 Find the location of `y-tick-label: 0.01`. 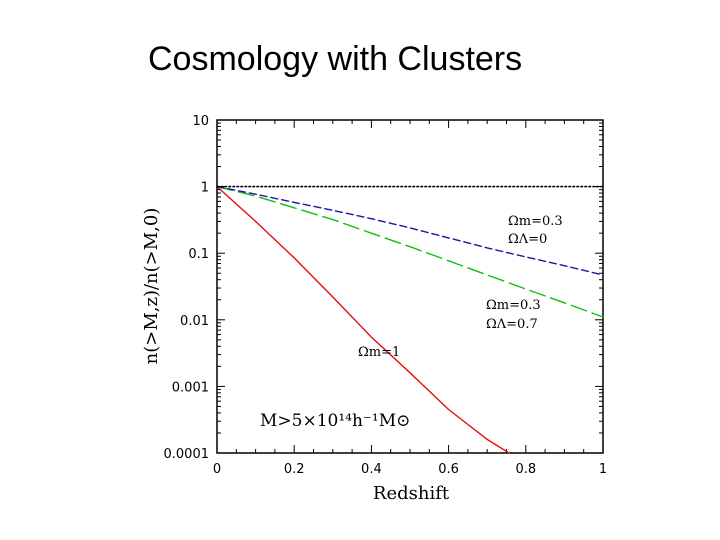

y-tick-label: 0.01 is located at coordinates (194, 321).